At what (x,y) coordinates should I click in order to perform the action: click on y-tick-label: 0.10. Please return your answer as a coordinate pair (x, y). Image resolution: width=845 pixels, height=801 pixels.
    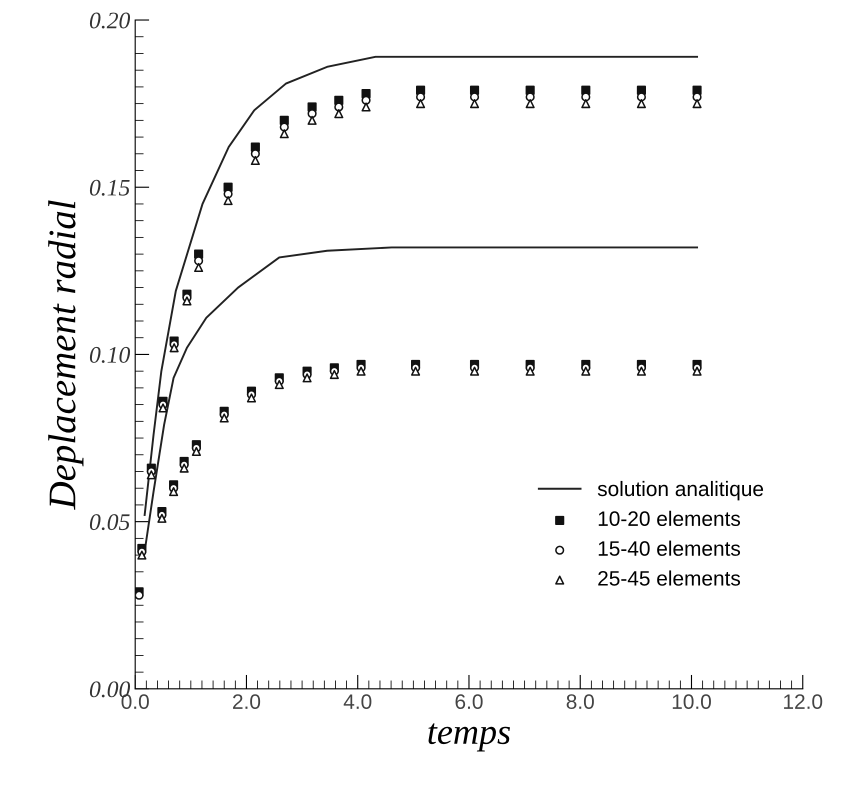
    Looking at the image, I should click on (110, 354).